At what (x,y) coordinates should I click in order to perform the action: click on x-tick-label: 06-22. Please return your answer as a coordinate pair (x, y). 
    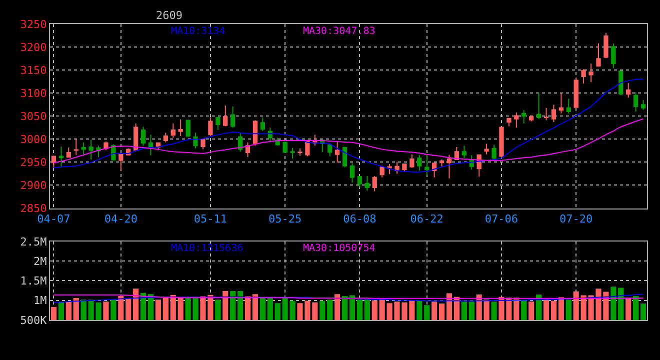
    Looking at the image, I should click on (427, 219).